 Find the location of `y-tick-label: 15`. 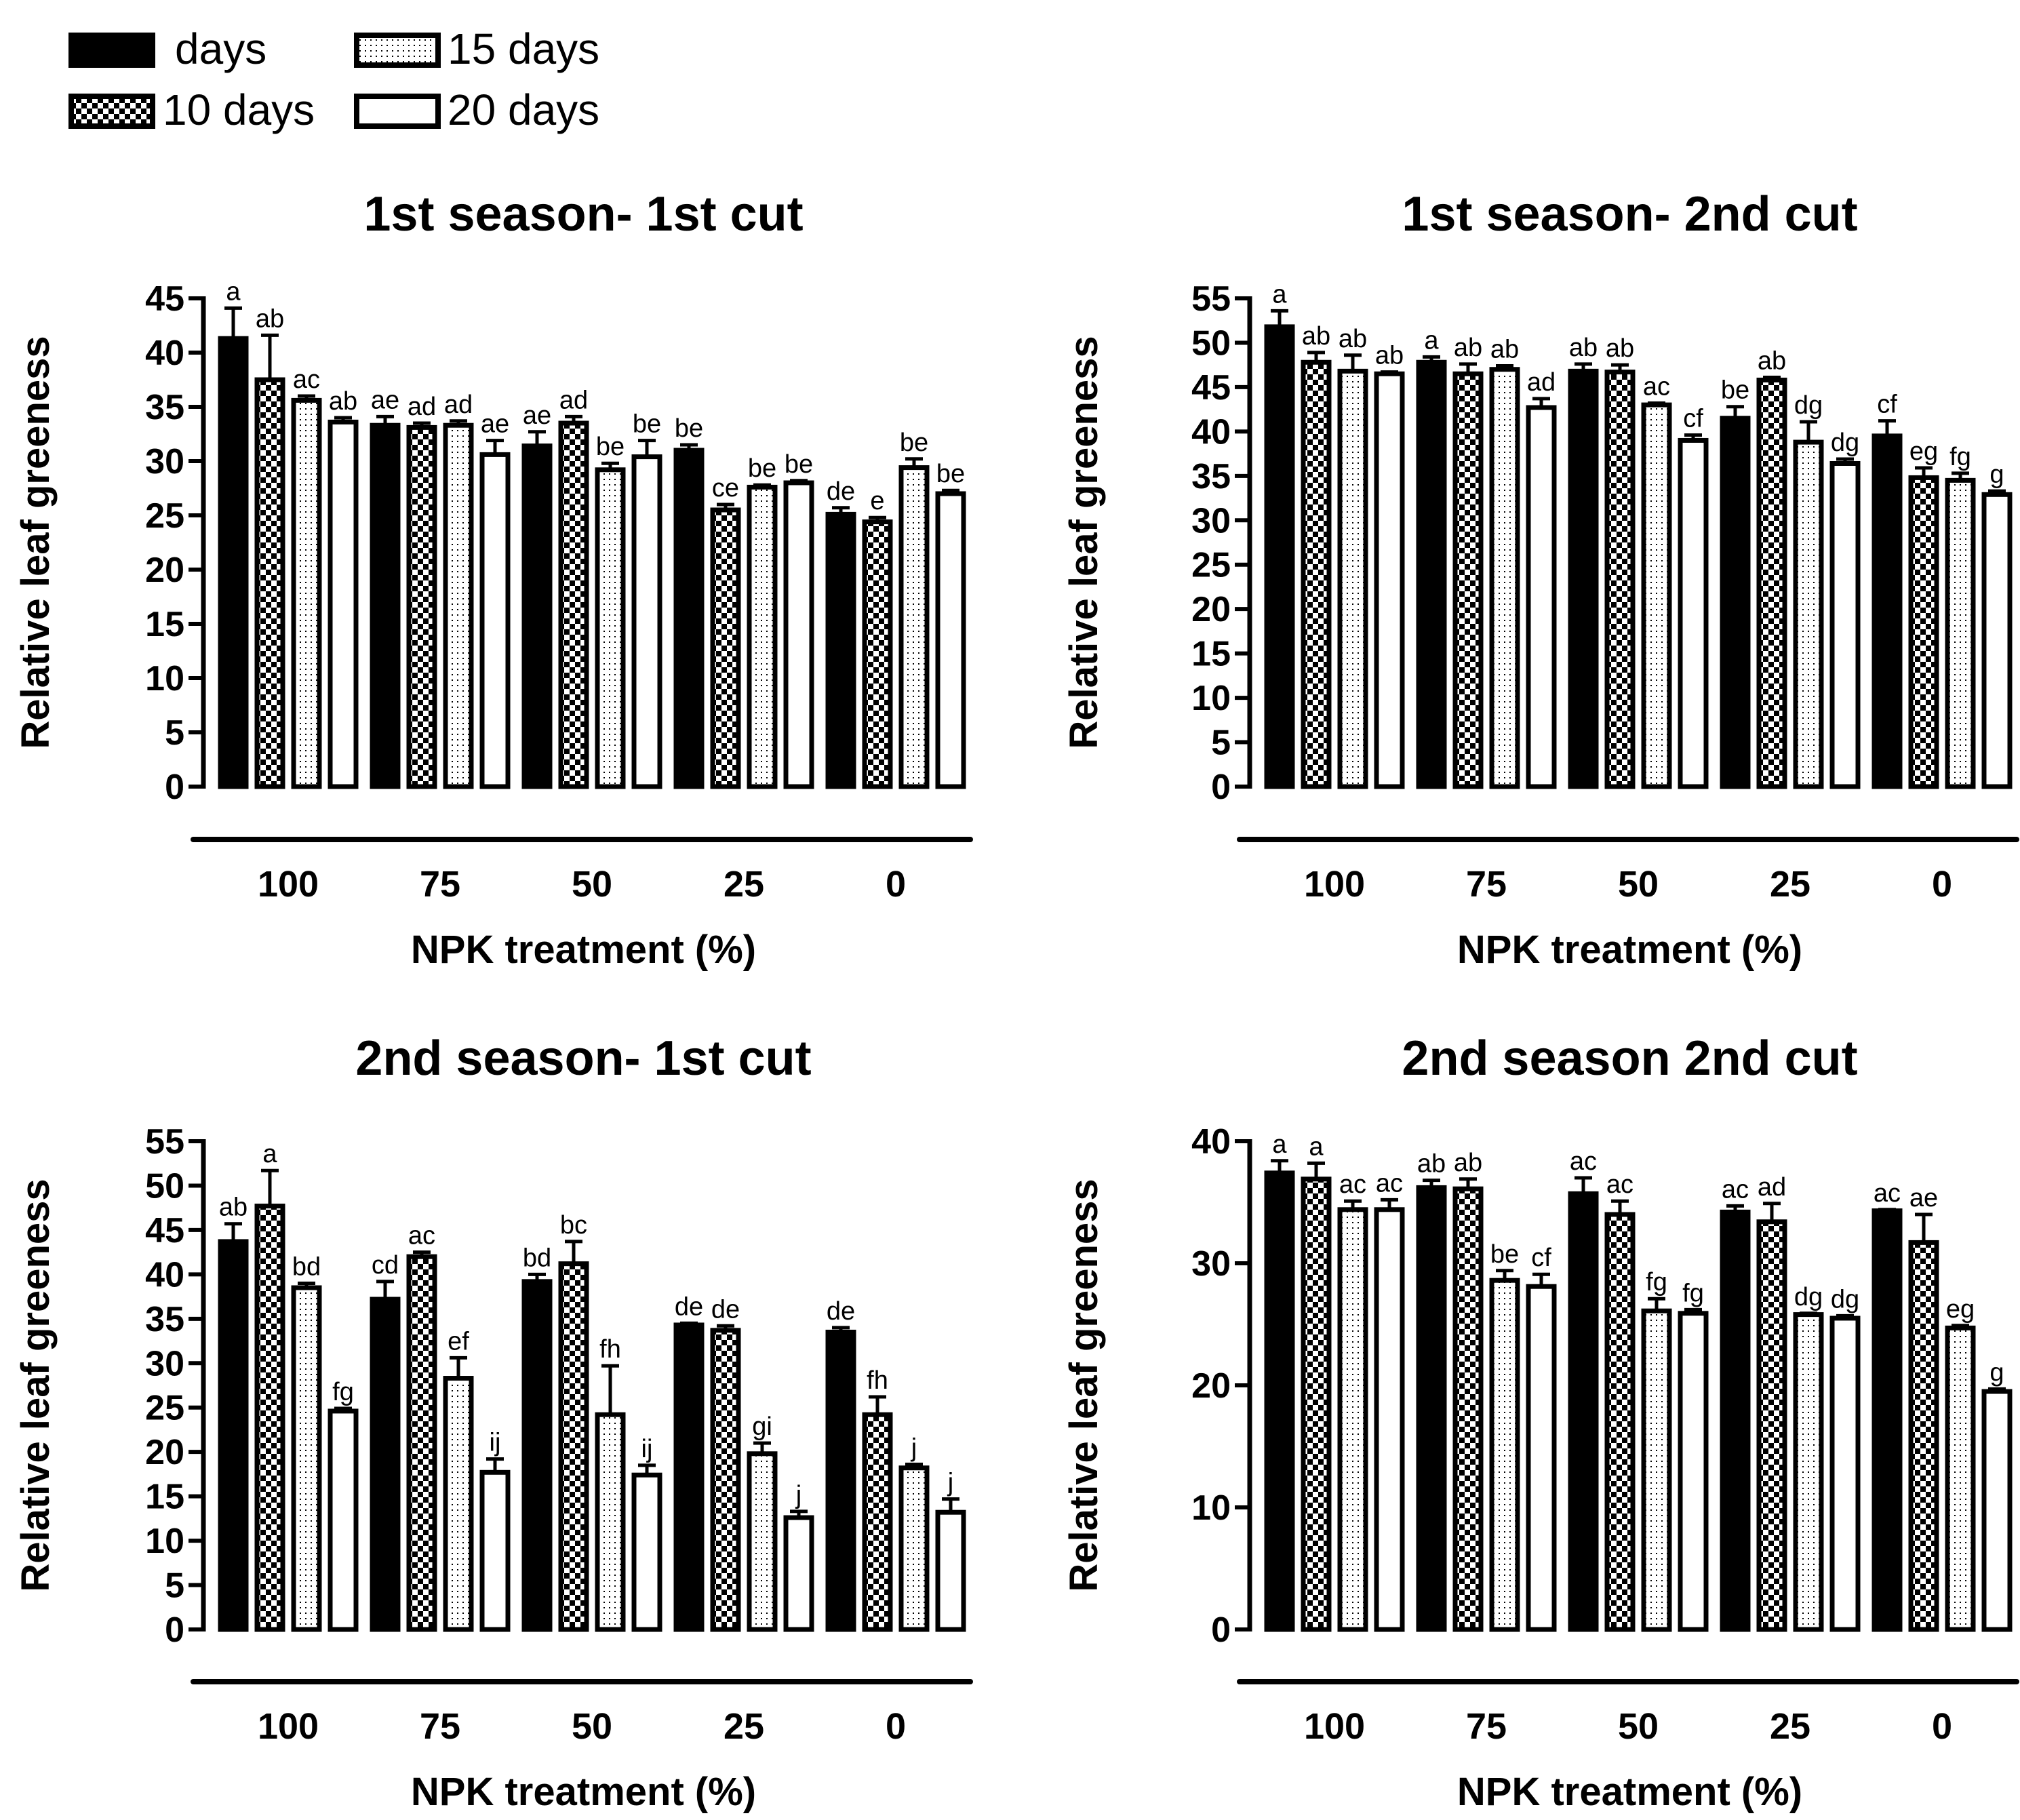

y-tick-label: 15 is located at coordinates (1211, 654).